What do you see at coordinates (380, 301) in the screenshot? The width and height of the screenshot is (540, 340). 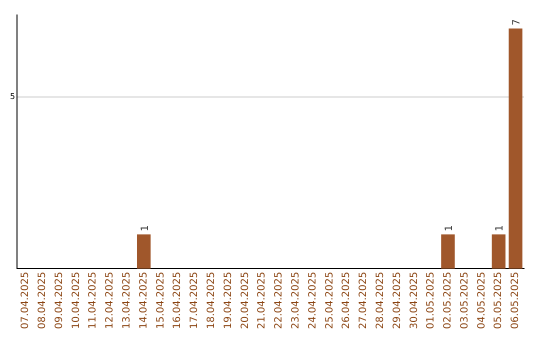 I see `x-tick-label: 28.04.2025` at bounding box center [380, 301].